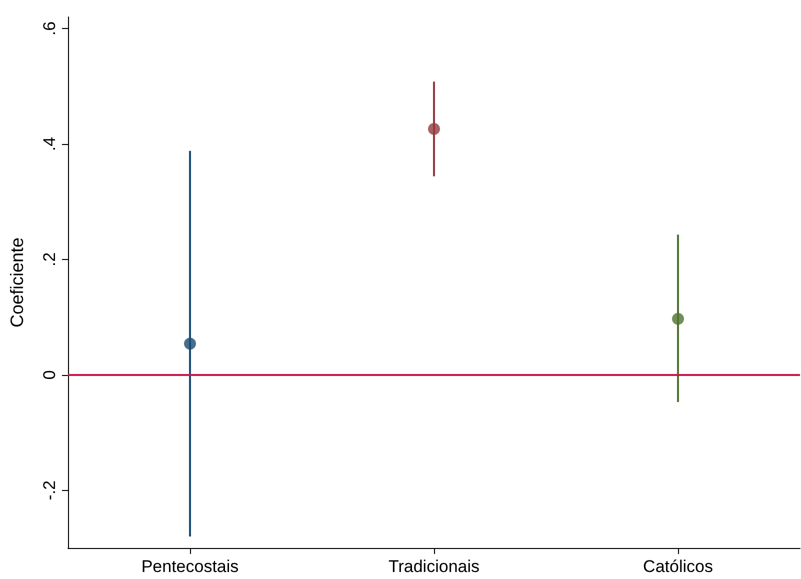 This screenshot has height=579, width=801. I want to click on x-tick-label: Católicos, so click(678, 566).